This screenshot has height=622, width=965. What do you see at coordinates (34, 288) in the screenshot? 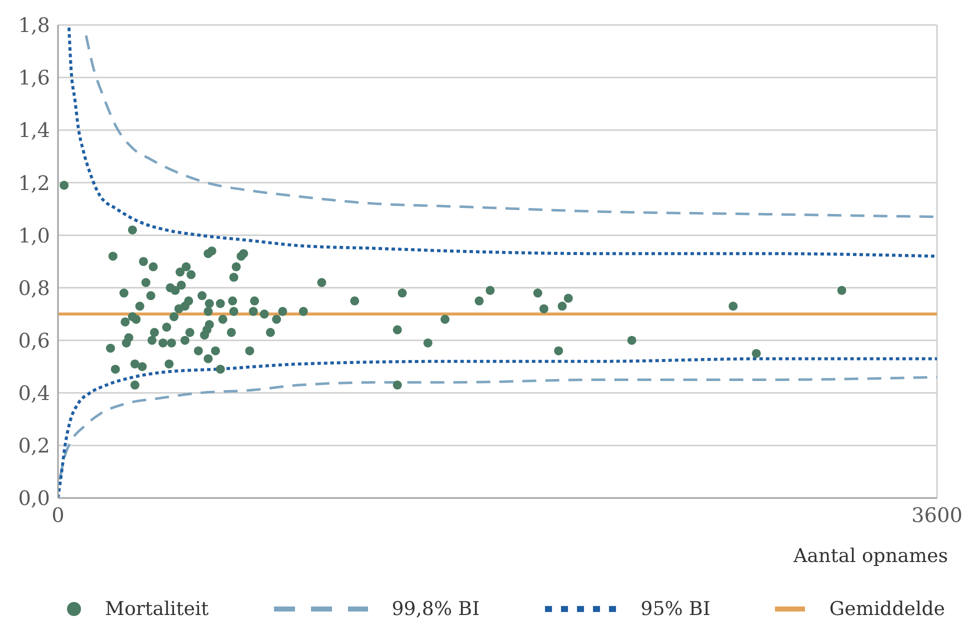
I see `y-tick-label: 0,8` at bounding box center [34, 288].